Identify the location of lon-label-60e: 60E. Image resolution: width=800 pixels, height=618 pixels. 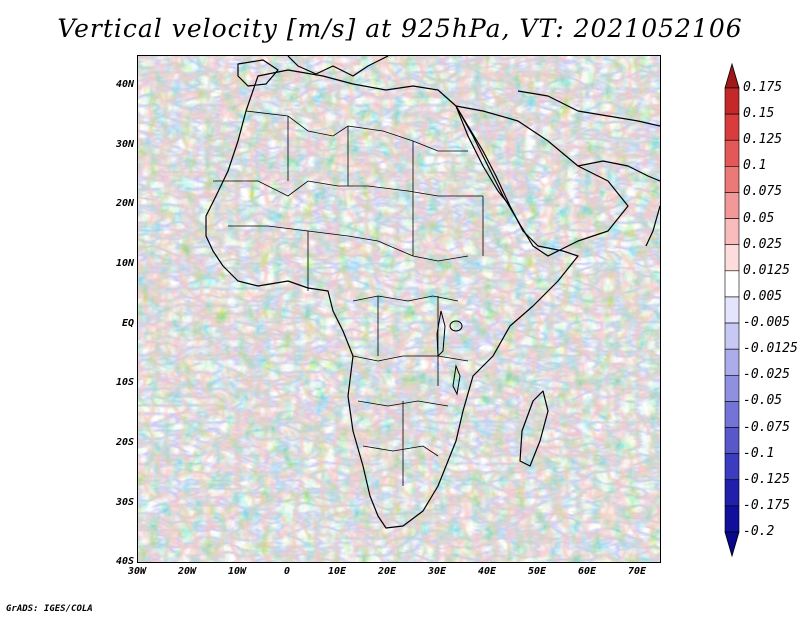
(587, 571).